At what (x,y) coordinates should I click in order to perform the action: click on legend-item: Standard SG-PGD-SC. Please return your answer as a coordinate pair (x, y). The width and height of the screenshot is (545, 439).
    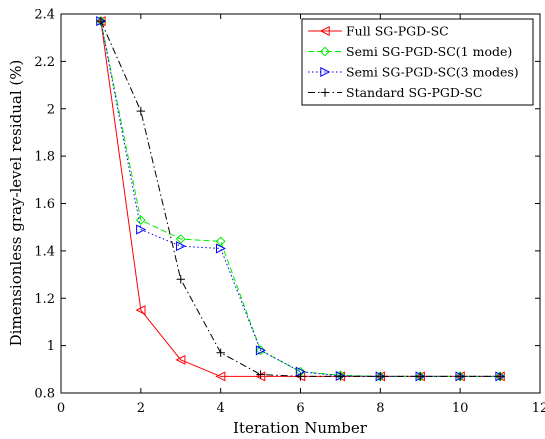
    Looking at the image, I should click on (395, 92).